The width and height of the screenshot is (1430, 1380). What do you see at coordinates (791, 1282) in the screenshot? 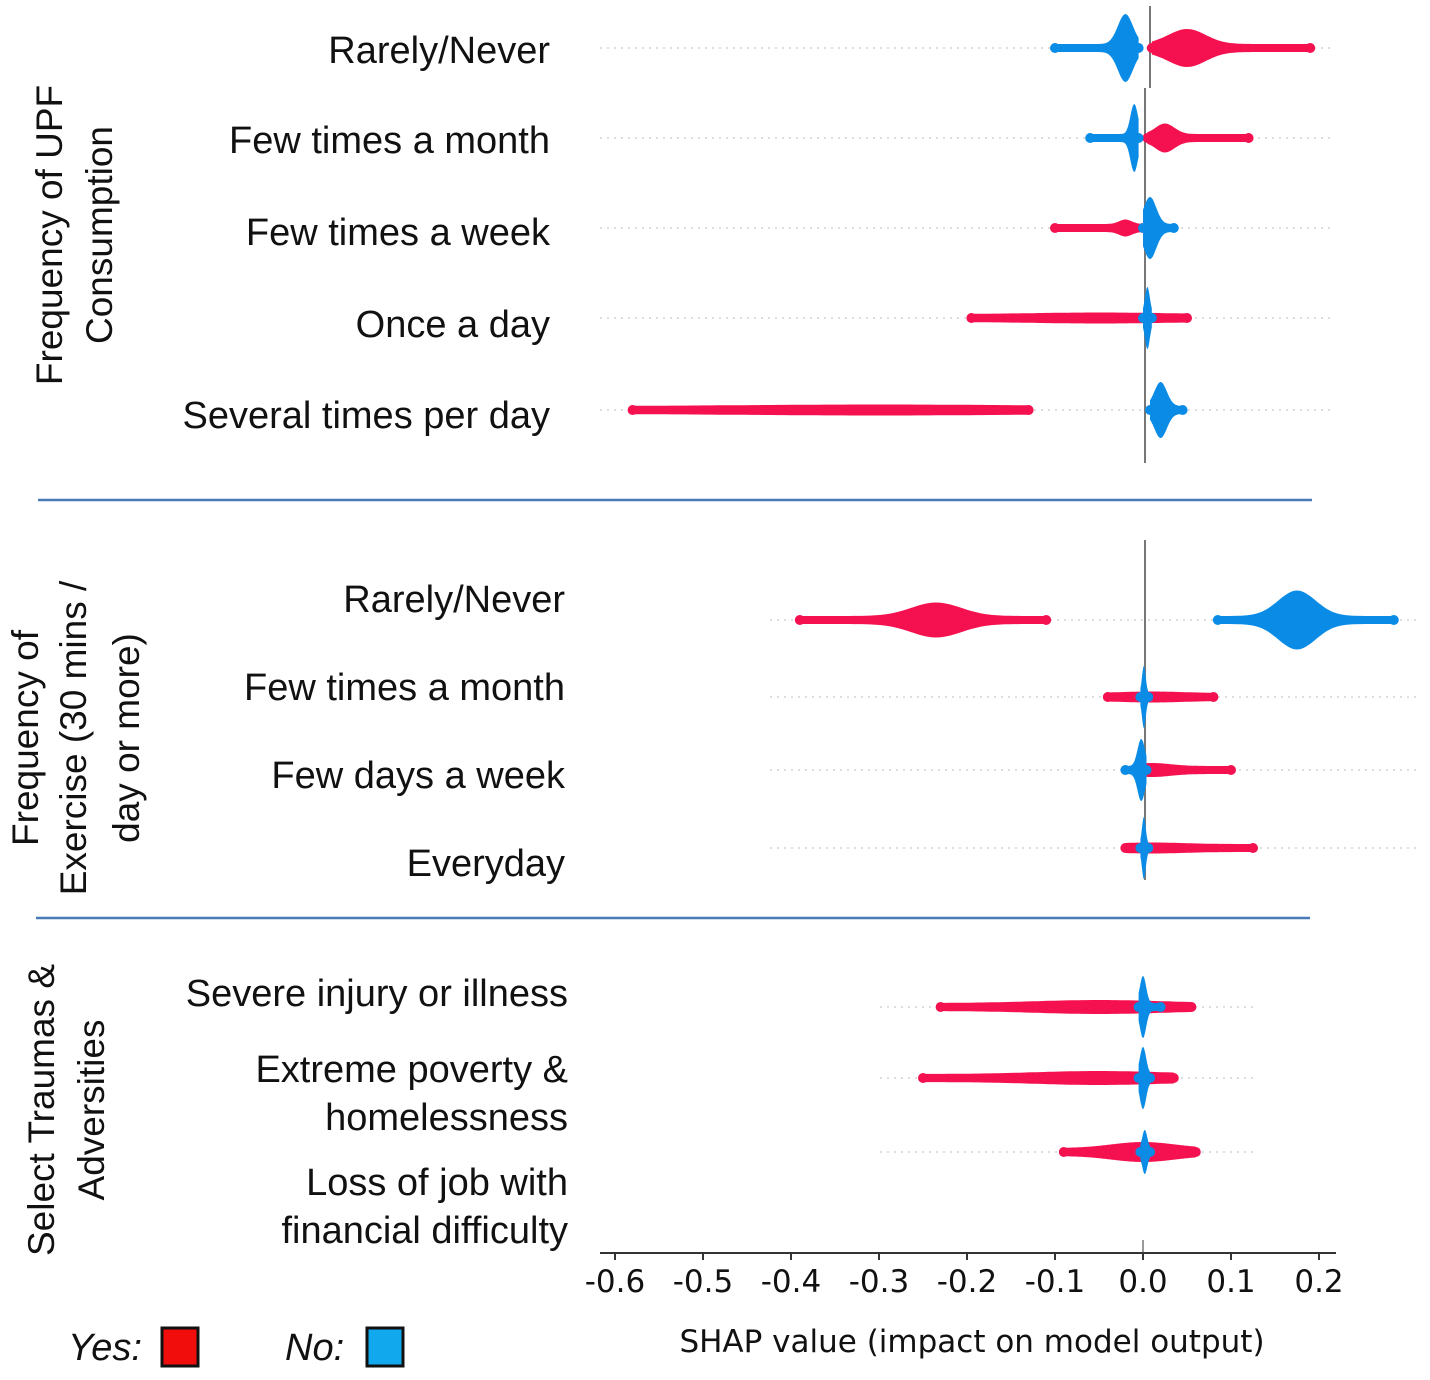
I see `x-tick-label: -0.4` at bounding box center [791, 1282].